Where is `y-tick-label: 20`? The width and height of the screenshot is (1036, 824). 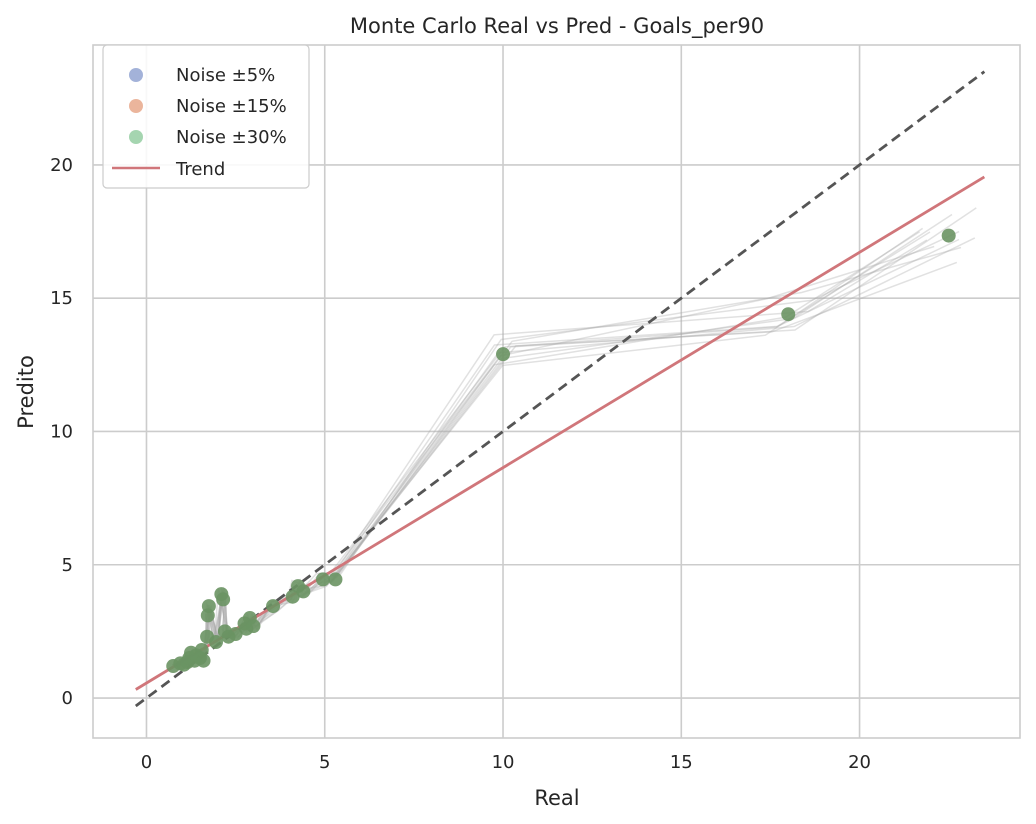
y-tick-label: 20 is located at coordinates (61, 165).